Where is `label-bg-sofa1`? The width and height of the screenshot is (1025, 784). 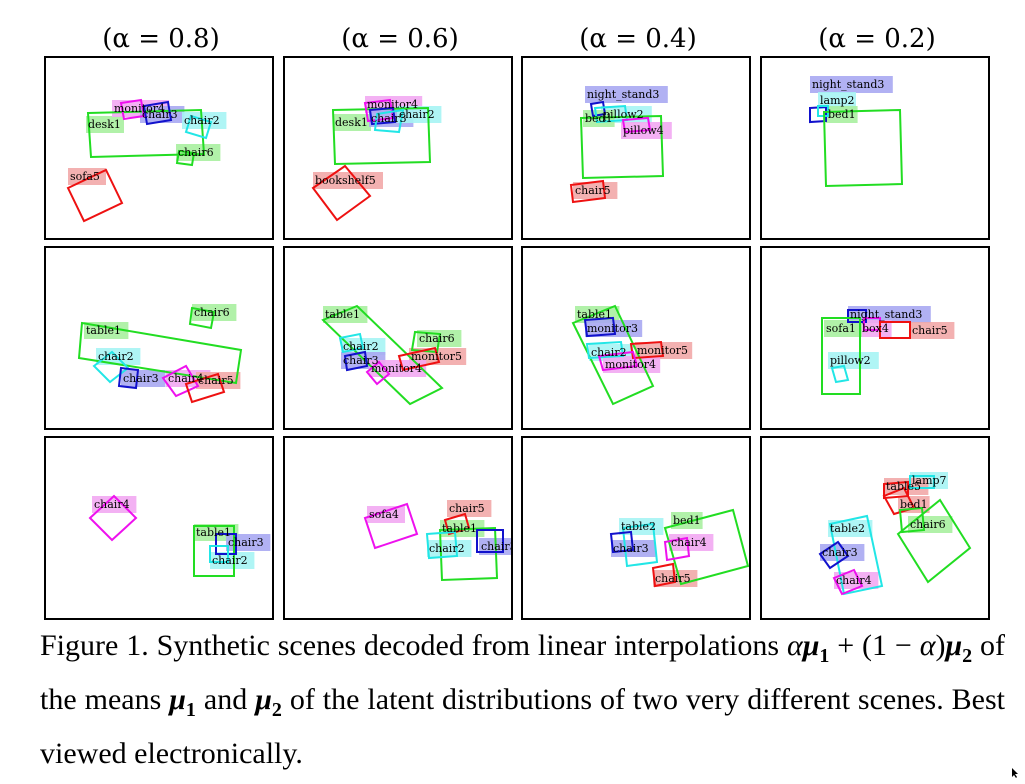
label-bg-sofa1 is located at coordinates (843, 328).